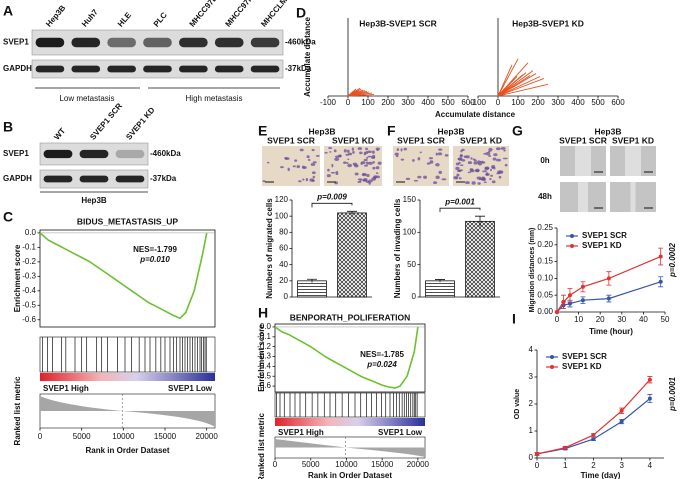 The image size is (685, 479). I want to click on y-tick-label: 100, so click(410, 231).